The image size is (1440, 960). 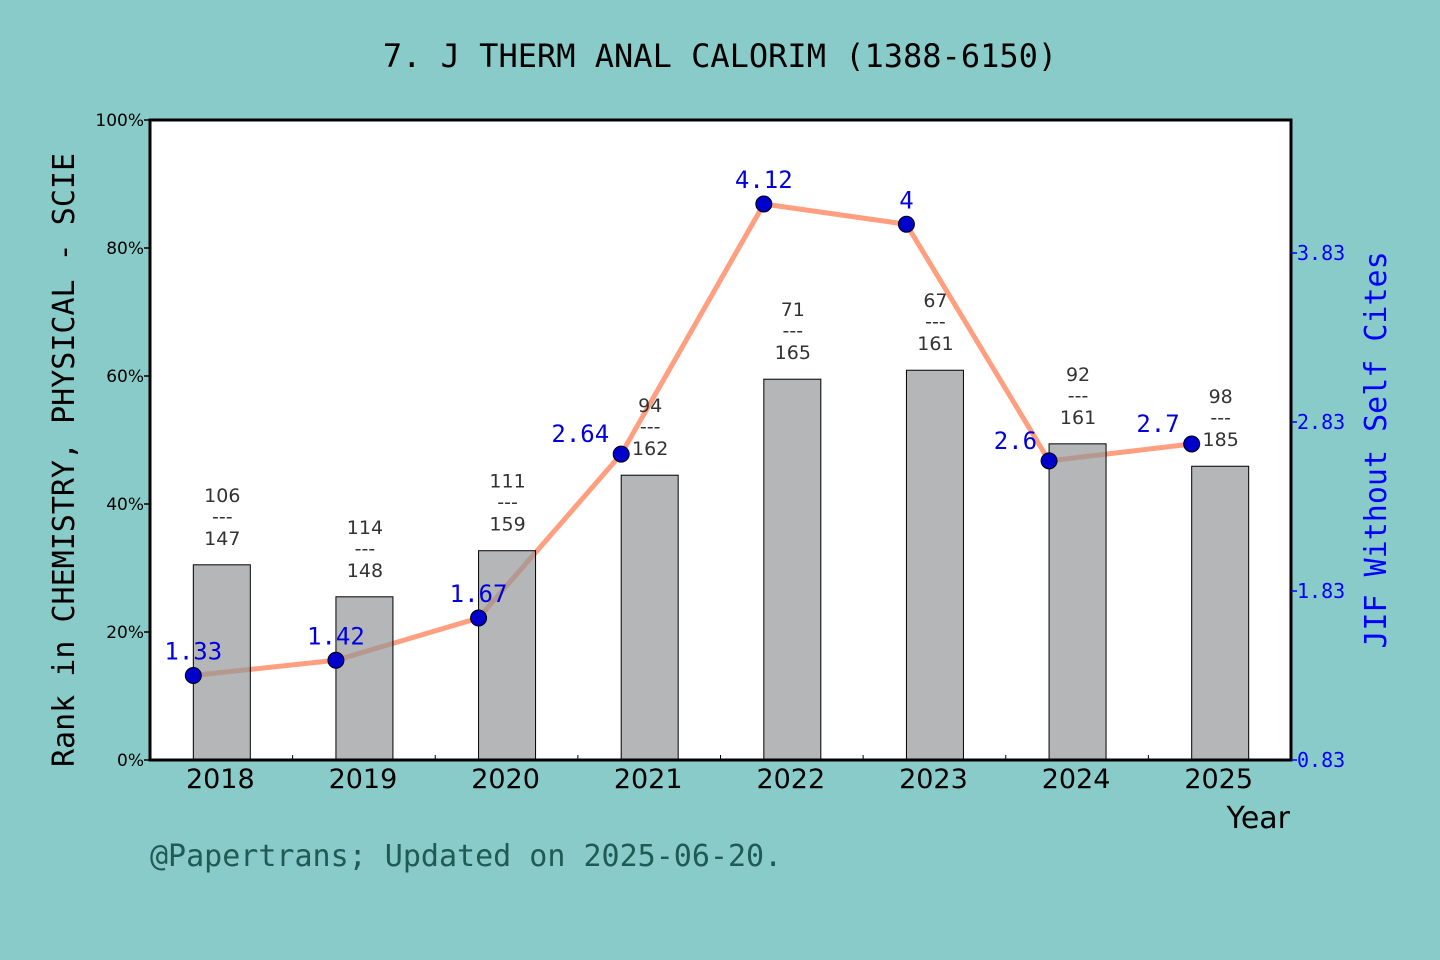 What do you see at coordinates (505, 779) in the screenshot?
I see `x-tick-label: 2020` at bounding box center [505, 779].